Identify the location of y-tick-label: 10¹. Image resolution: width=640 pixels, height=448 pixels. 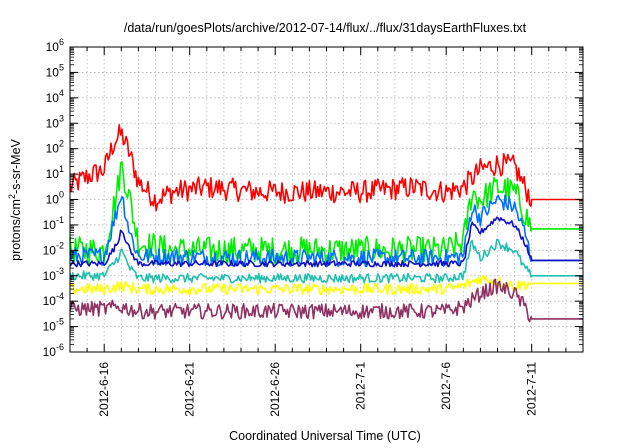
(55, 172).